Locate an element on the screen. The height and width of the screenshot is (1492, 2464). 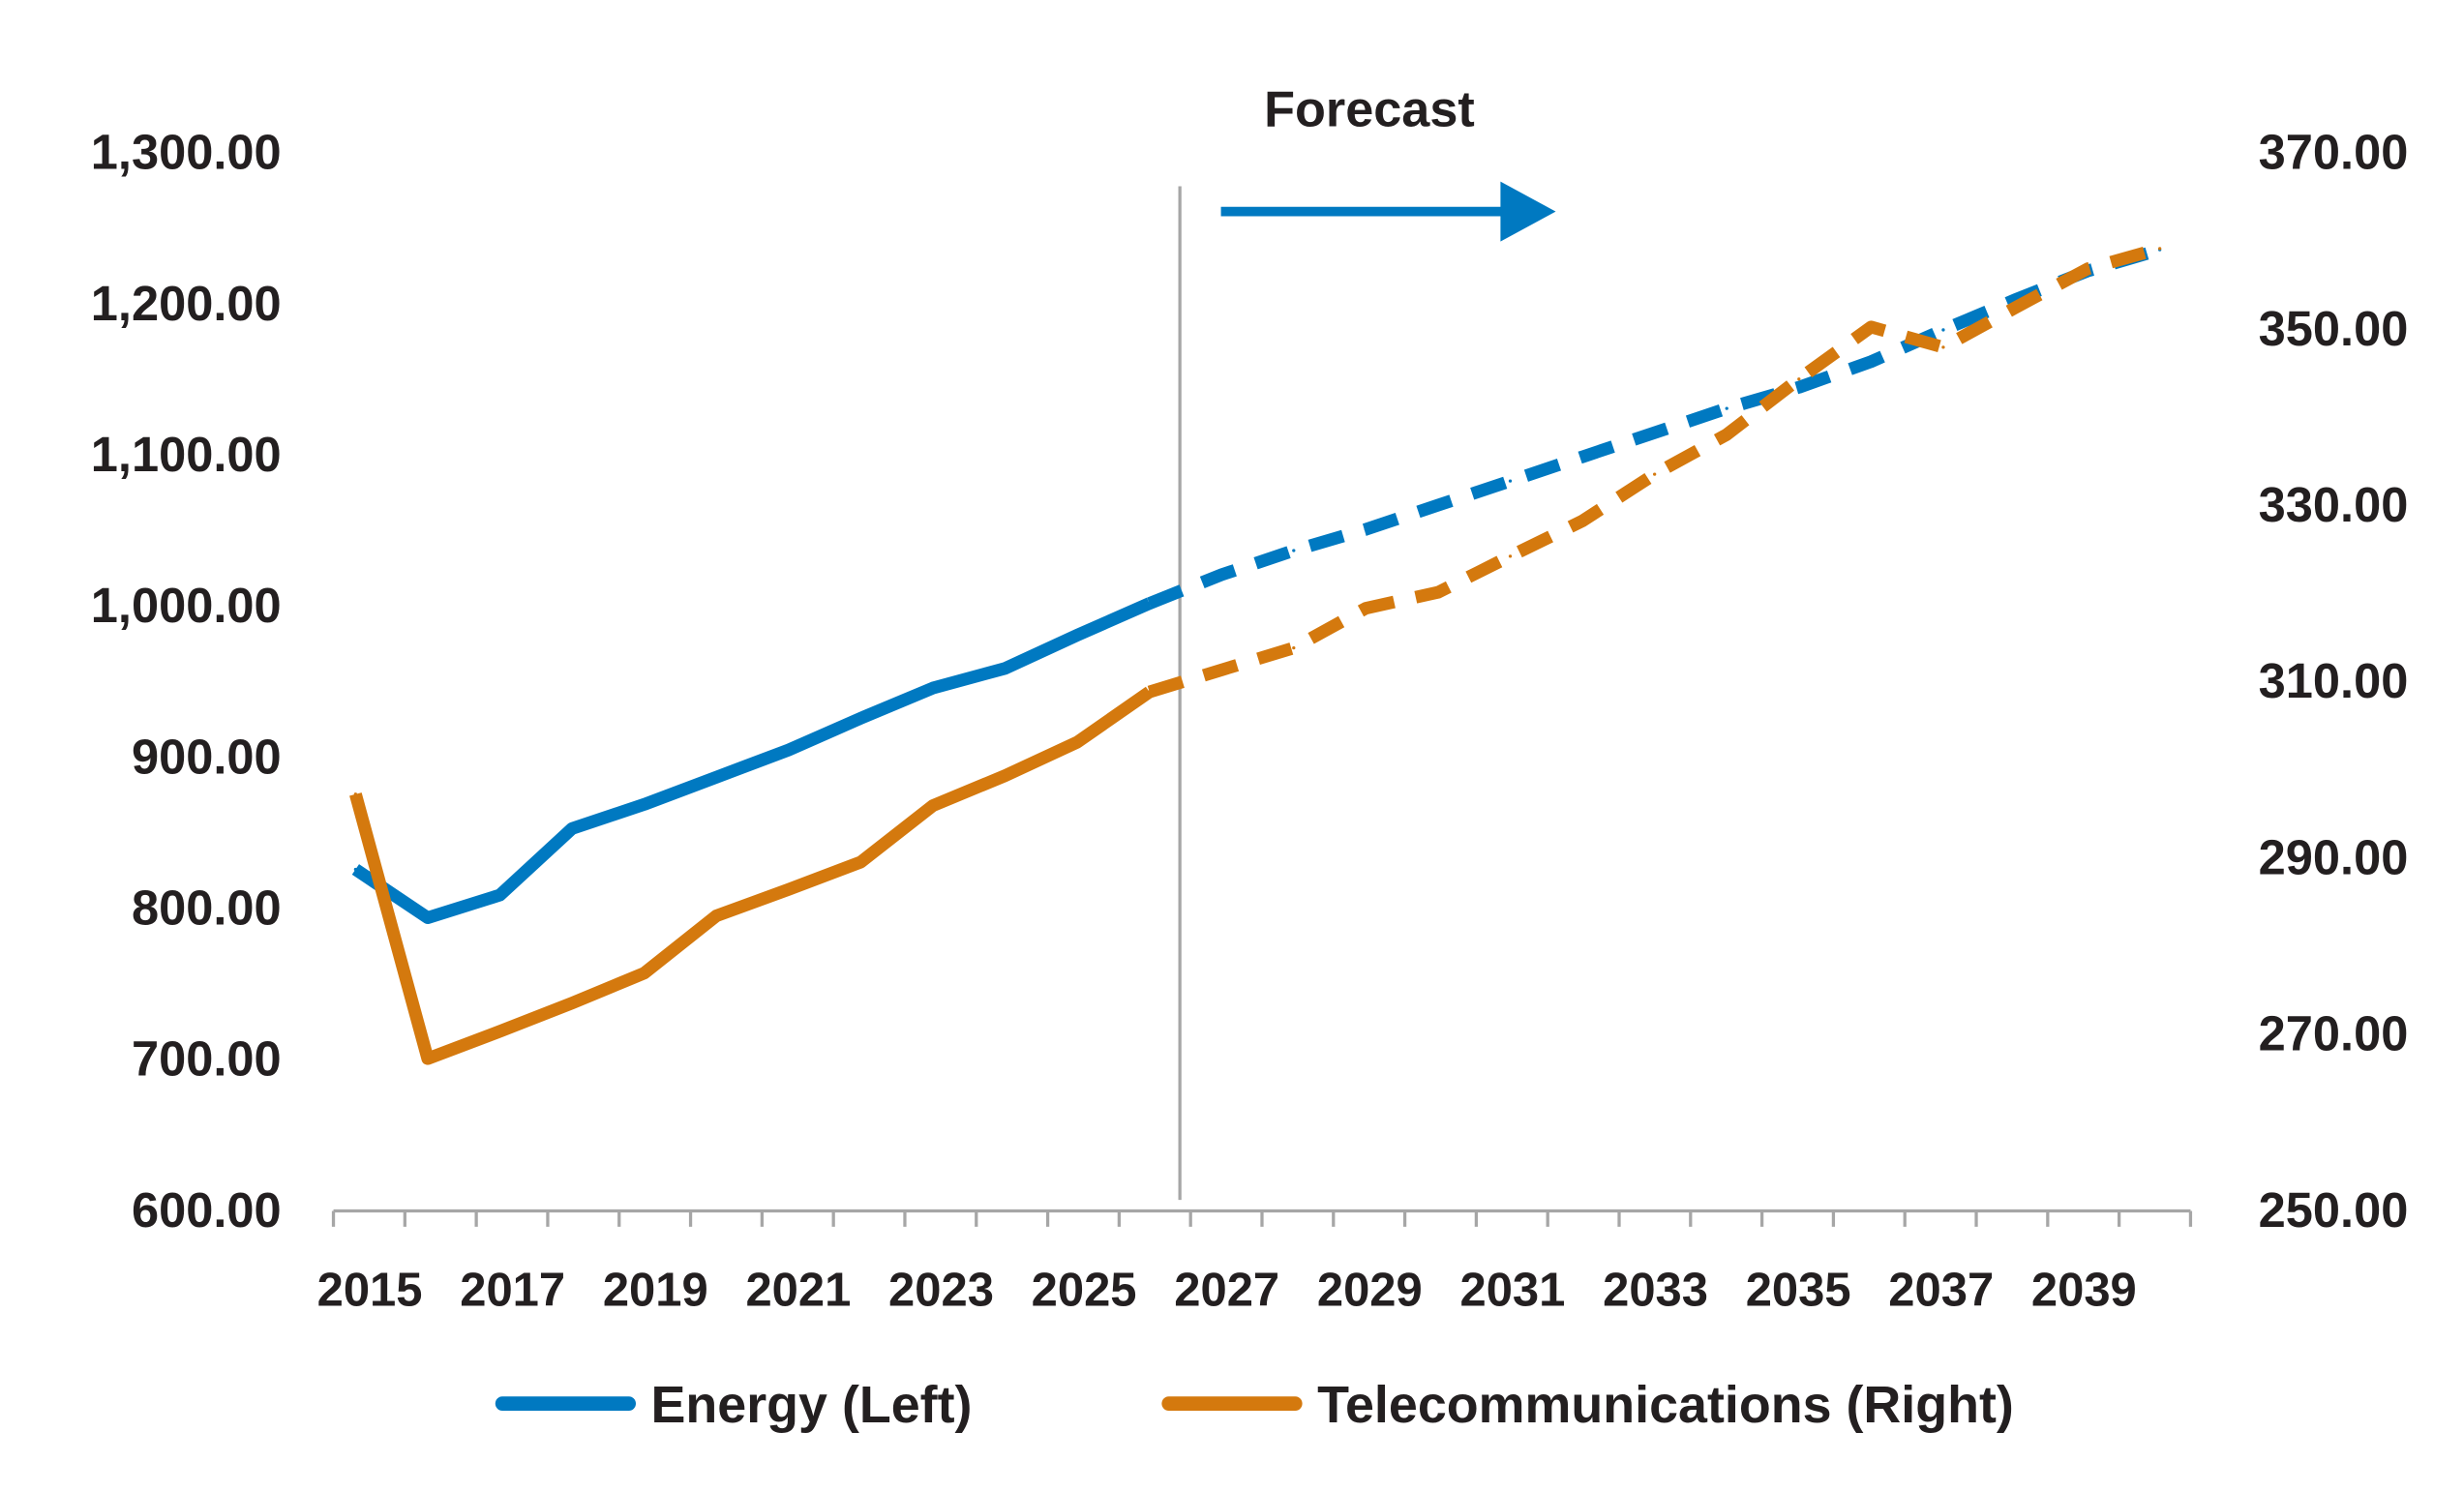
x-tick-label: 2029 is located at coordinates (1370, 1290).